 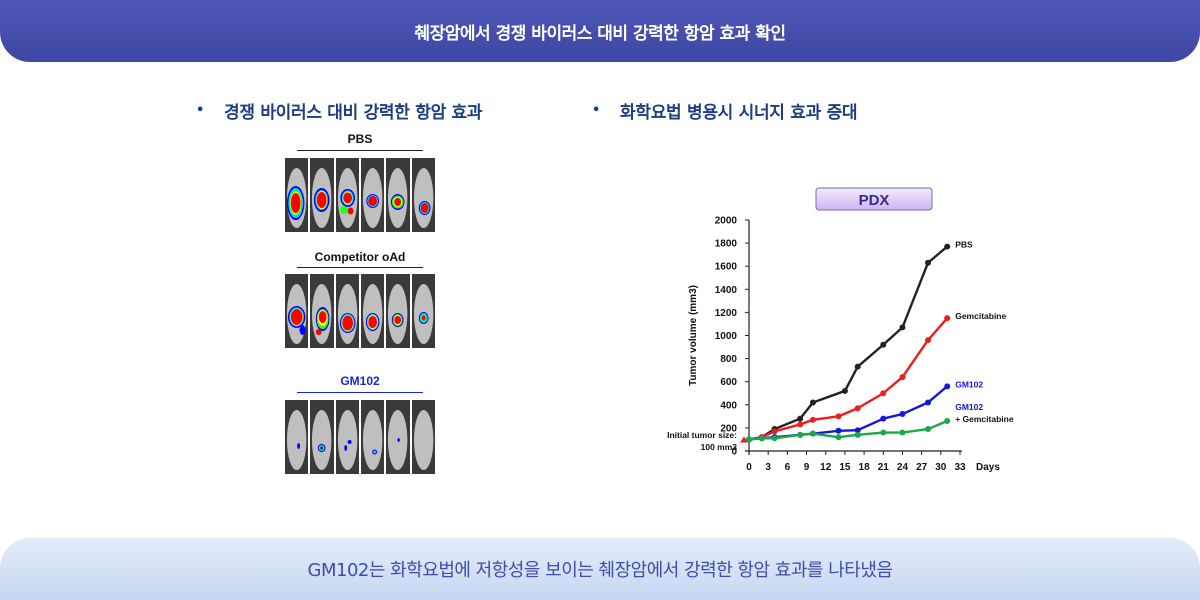 What do you see at coordinates (739, 113) in the screenshot?
I see `right-bullet-text: 화학요법 병용시 시너지 효과 증대` at bounding box center [739, 113].